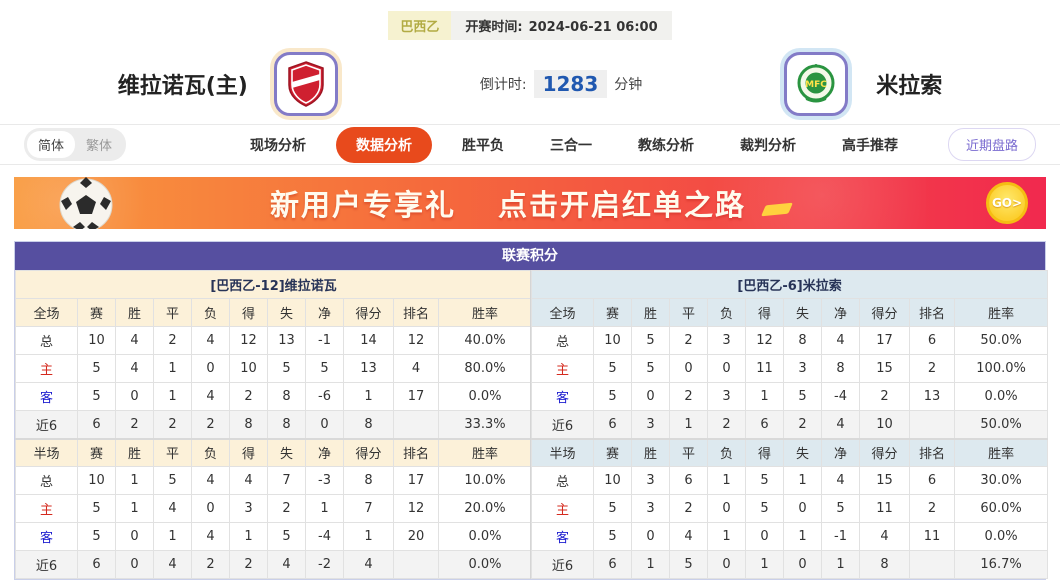 Image resolution: width=1060 pixels, height=588 pixels. What do you see at coordinates (368, 340) in the screenshot?
I see `stat-cell: 14` at bounding box center [368, 340].